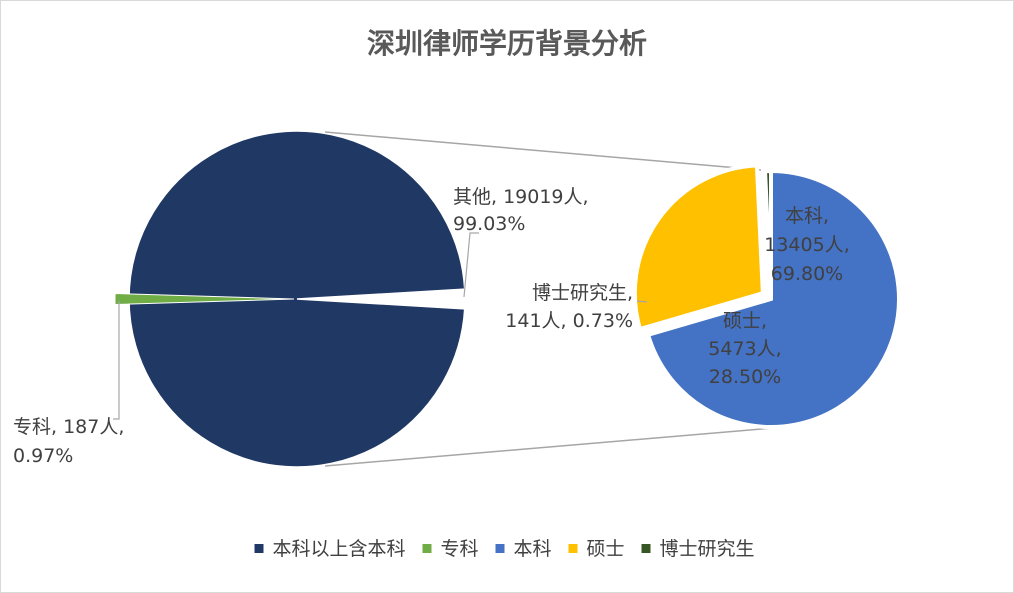 The width and height of the screenshot is (1014, 593). What do you see at coordinates (339, 549) in the screenshot?
I see `legend-label: 本科以上含本科` at bounding box center [339, 549].